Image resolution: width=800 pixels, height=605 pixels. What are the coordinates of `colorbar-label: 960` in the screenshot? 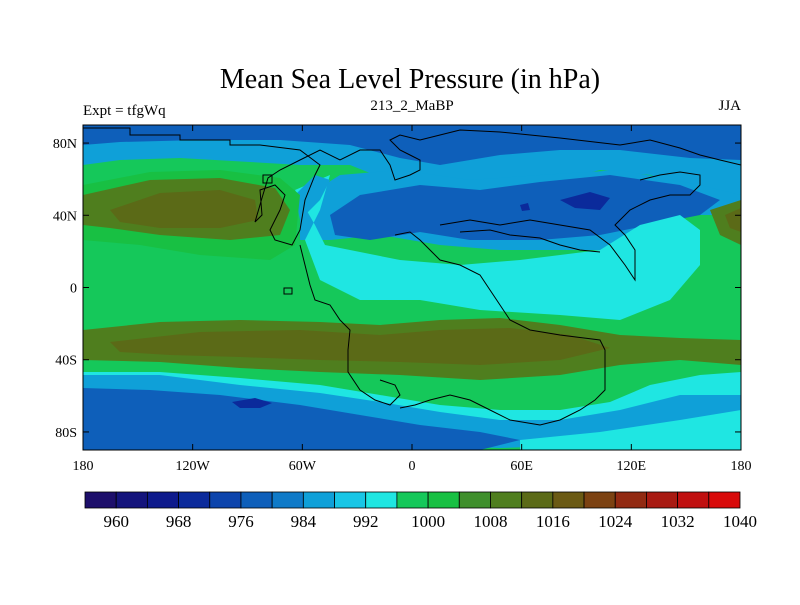 It's located at (116, 521).